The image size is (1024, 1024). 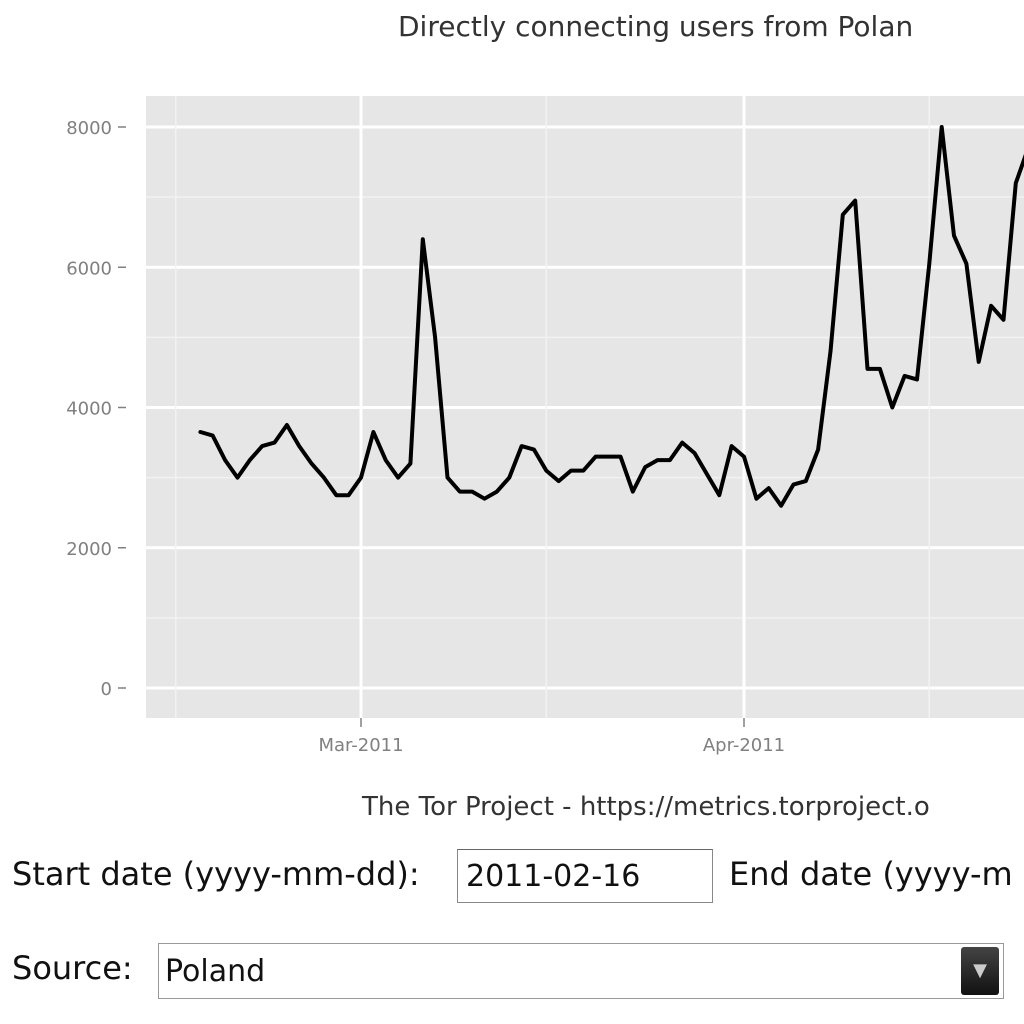 What do you see at coordinates (360, 745) in the screenshot?
I see `x-tick-label: Mar-2011` at bounding box center [360, 745].